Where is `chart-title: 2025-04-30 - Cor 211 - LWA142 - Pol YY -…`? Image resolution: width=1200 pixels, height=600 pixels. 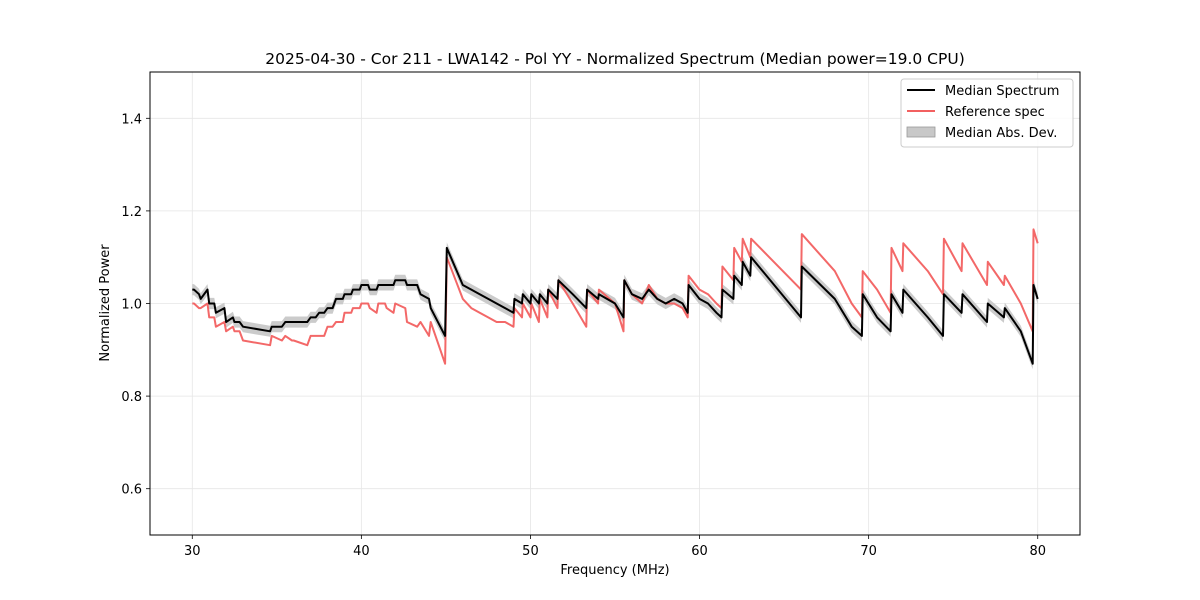 chart-title: 2025-04-30 - Cor 211 - LWA142 - Pol YY -… is located at coordinates (615, 59).